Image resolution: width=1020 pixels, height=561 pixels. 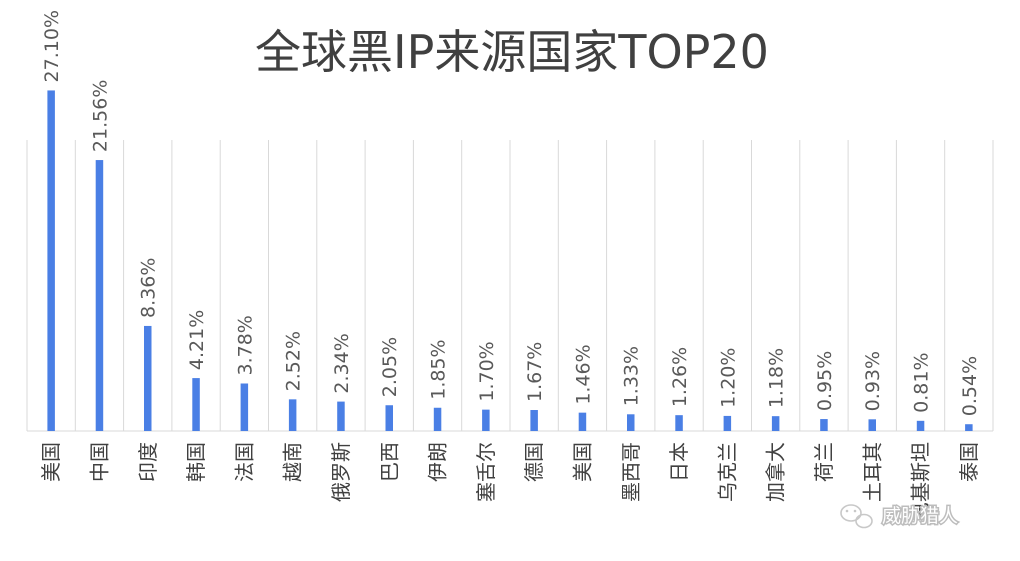 I want to click on data-label: 1.20%, so click(x=728, y=378).